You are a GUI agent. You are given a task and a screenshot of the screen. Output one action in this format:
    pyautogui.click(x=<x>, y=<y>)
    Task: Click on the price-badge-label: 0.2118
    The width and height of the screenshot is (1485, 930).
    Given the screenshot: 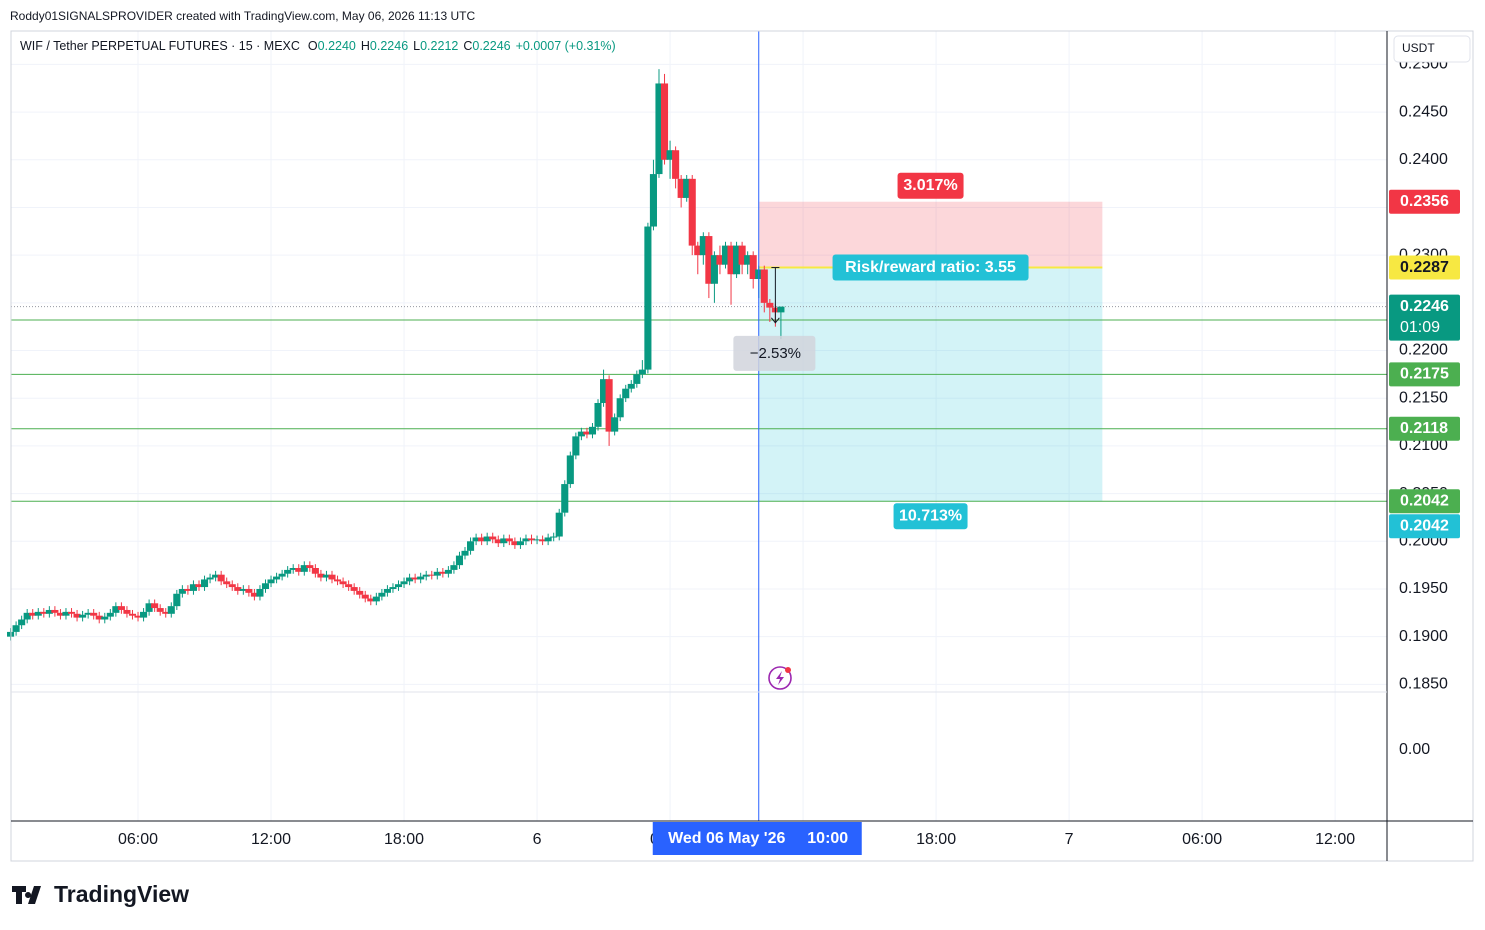 What is the action you would take?
    pyautogui.click(x=1424, y=428)
    